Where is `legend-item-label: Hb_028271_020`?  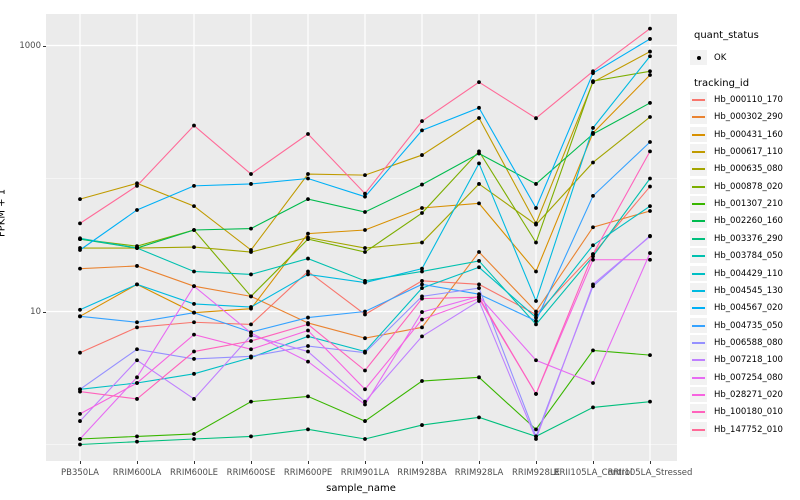
legend-item-label: Hb_028271_020 is located at coordinates (748, 394).